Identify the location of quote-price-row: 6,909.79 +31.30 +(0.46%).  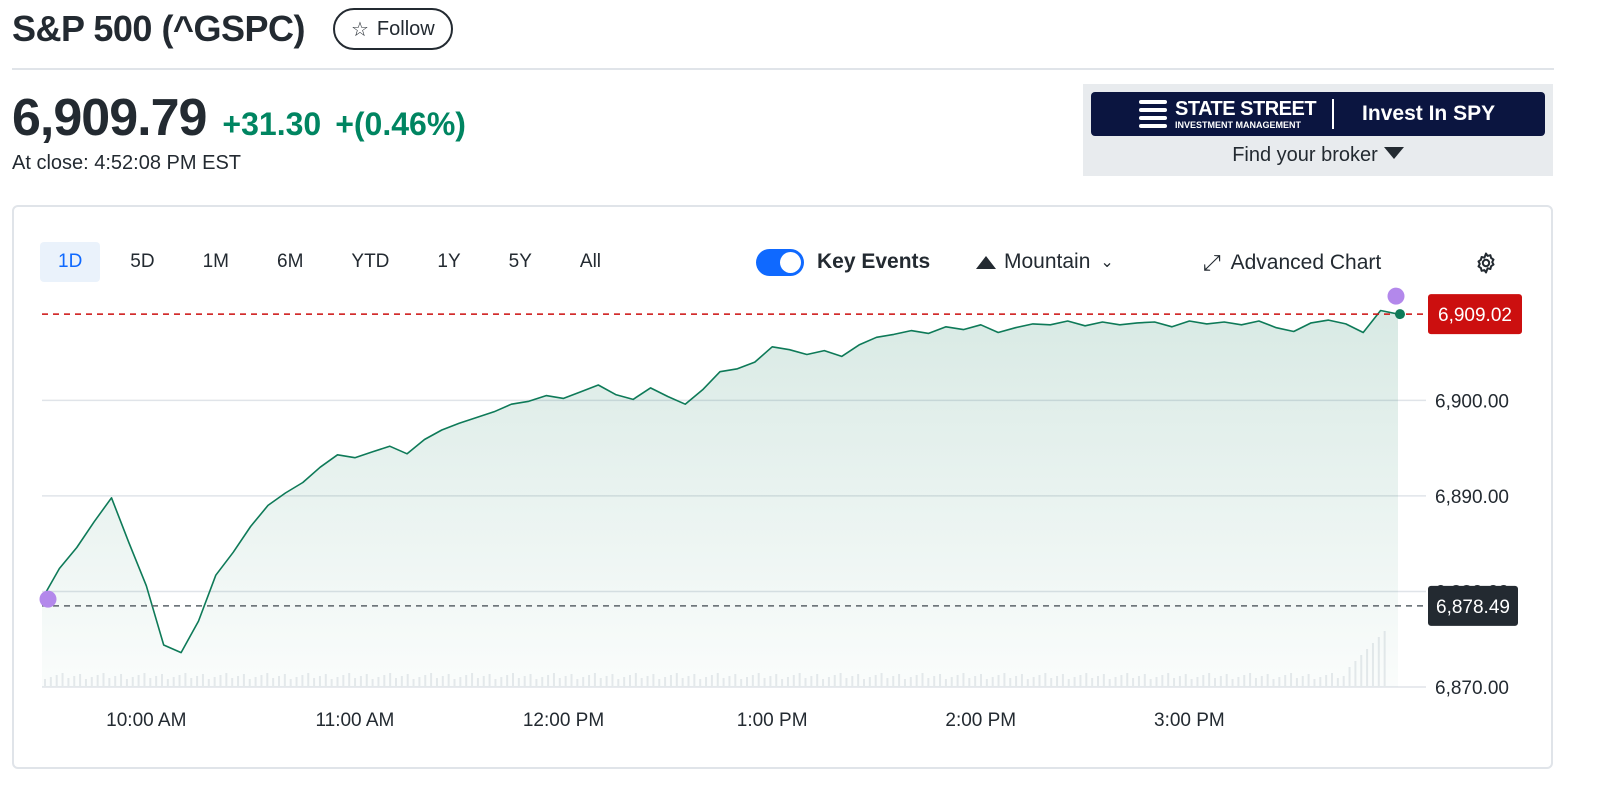
(239, 118).